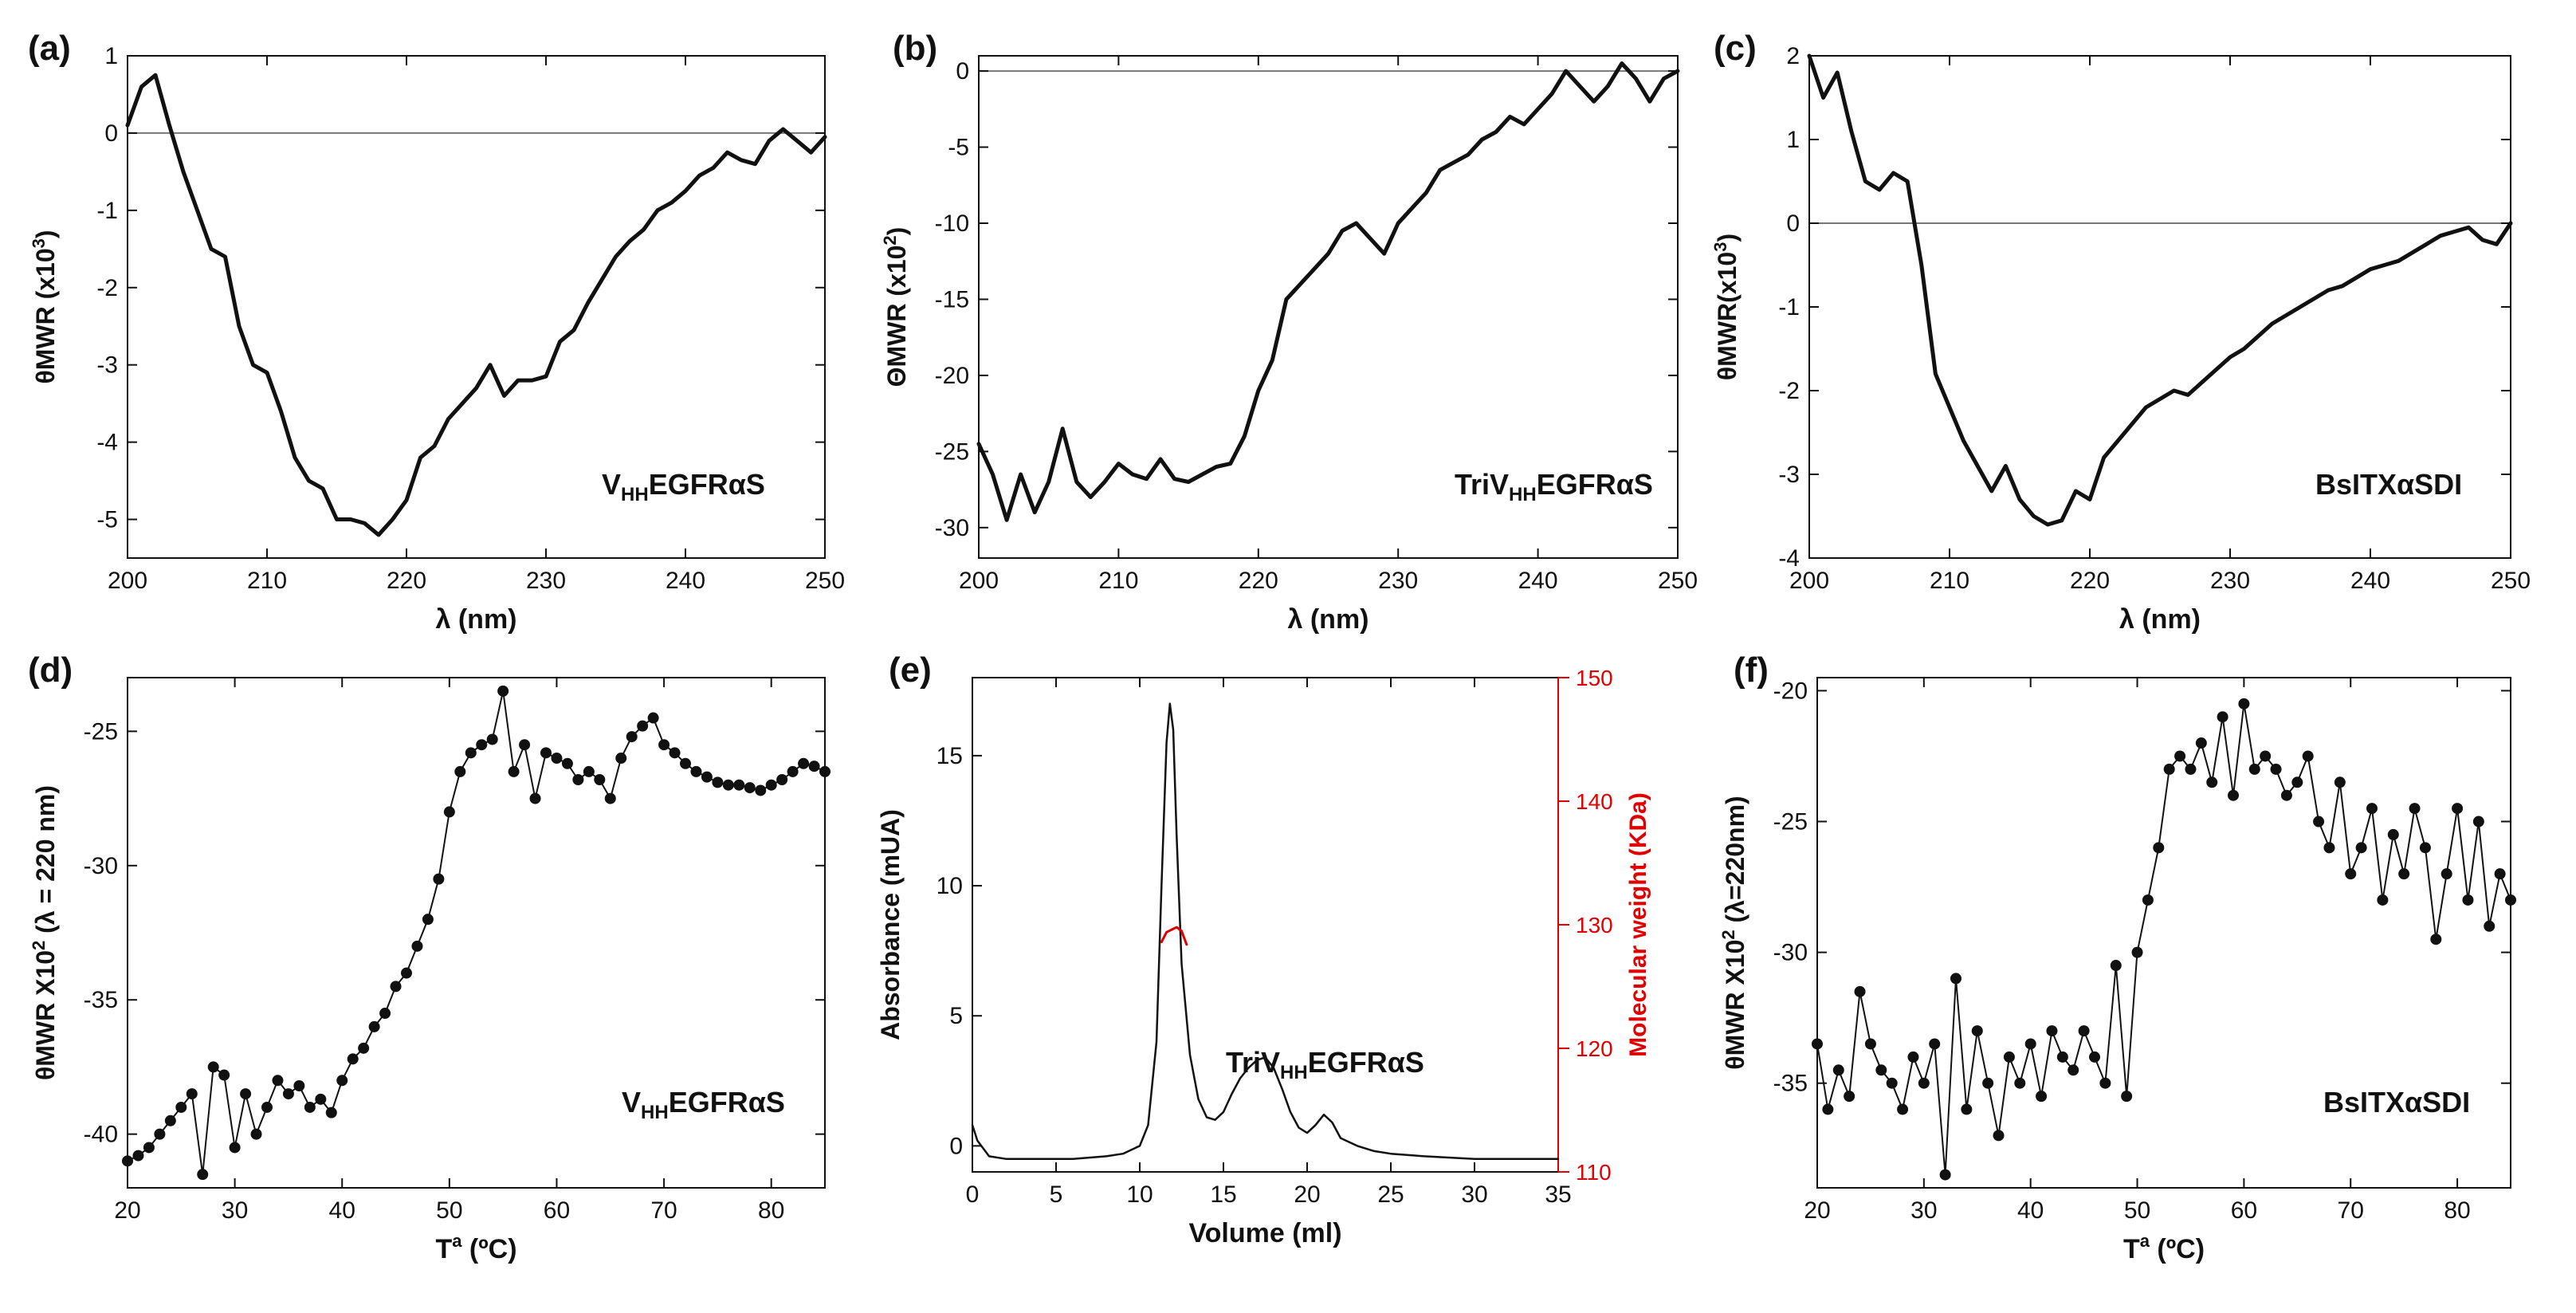 The width and height of the screenshot is (2576, 1313). Describe the element at coordinates (1554, 486) in the screenshot. I see `series-annotation: TriVHHEGFRαS` at that location.